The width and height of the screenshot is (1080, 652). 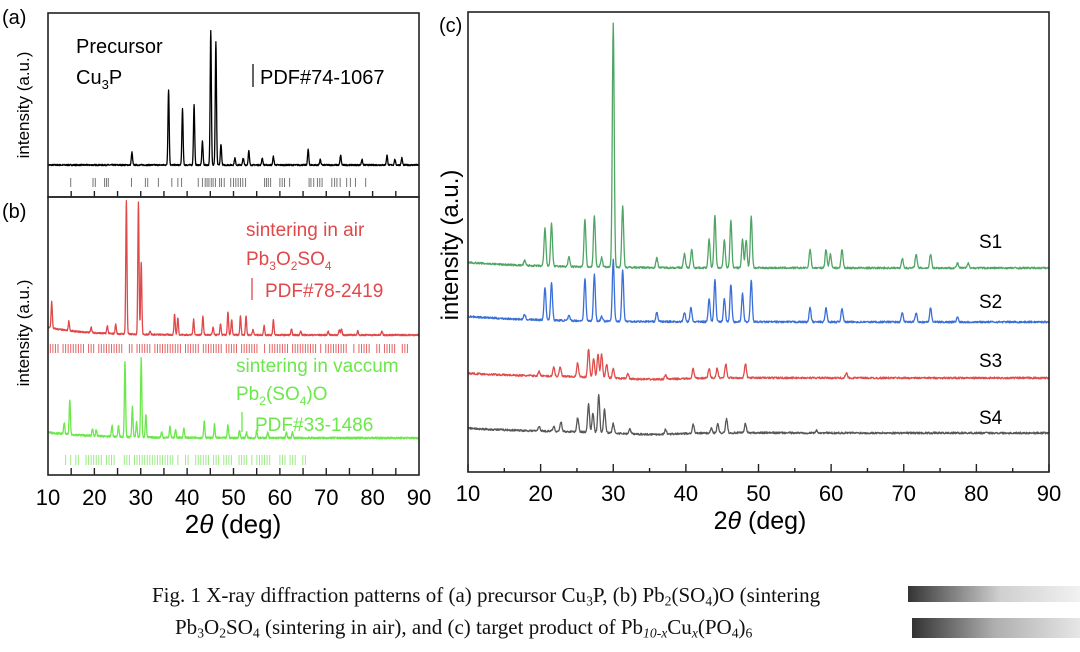 I want to click on panel-b-series-group, so click(x=233, y=319).